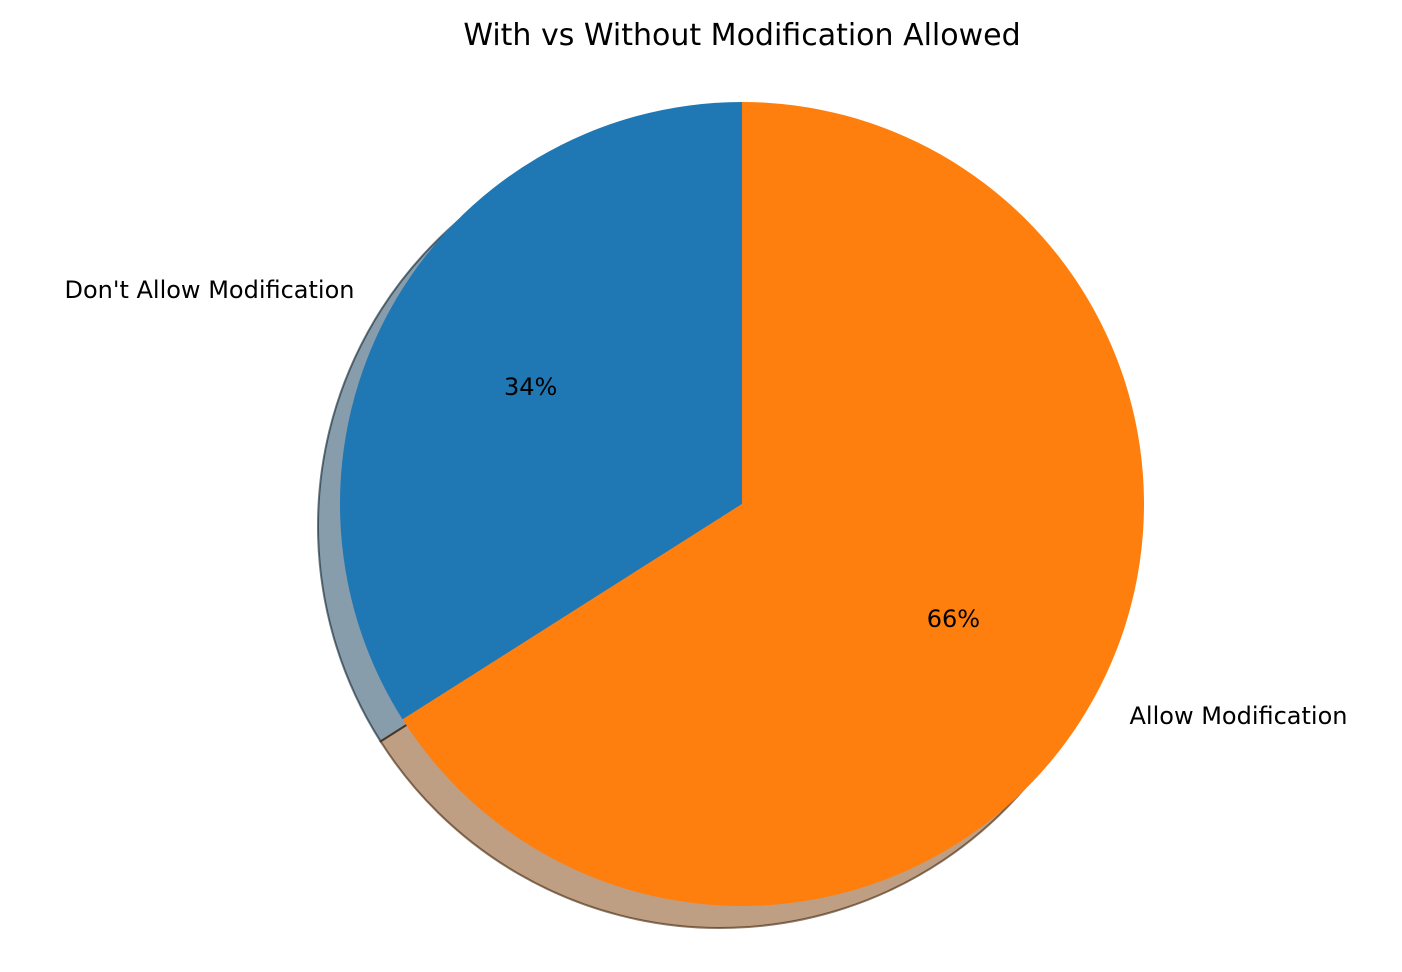 Image resolution: width=1402 pixels, height=972 pixels. Describe the element at coordinates (209, 290) in the screenshot. I see `slice-label: Don't Allow Modification` at that location.